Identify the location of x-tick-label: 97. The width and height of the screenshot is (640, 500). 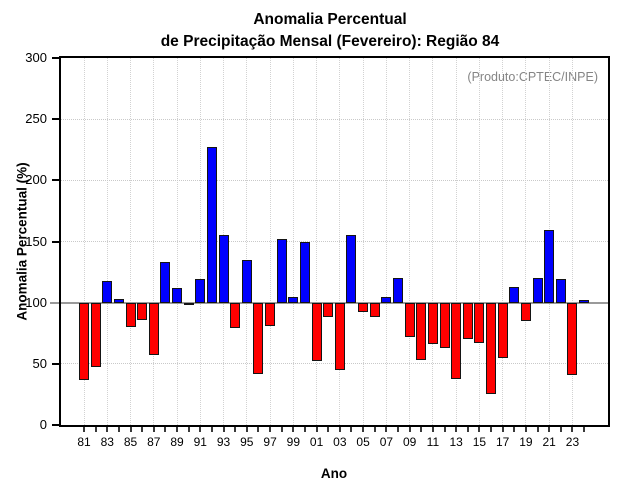
(270, 442).